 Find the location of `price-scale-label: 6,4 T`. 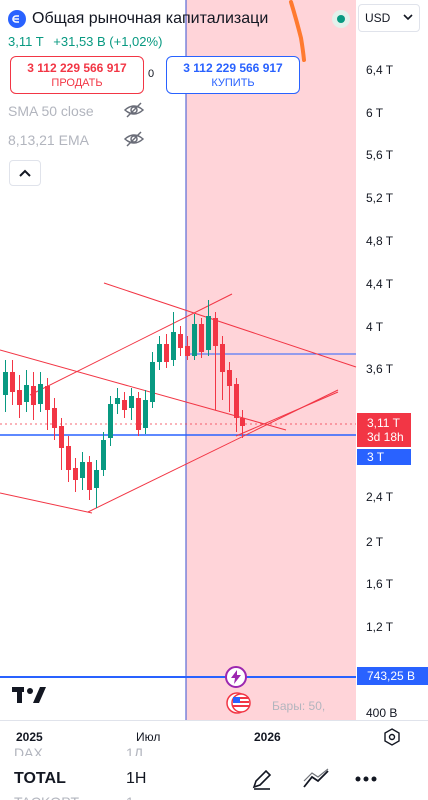

price-scale-label: 6,4 T is located at coordinates (380, 70).